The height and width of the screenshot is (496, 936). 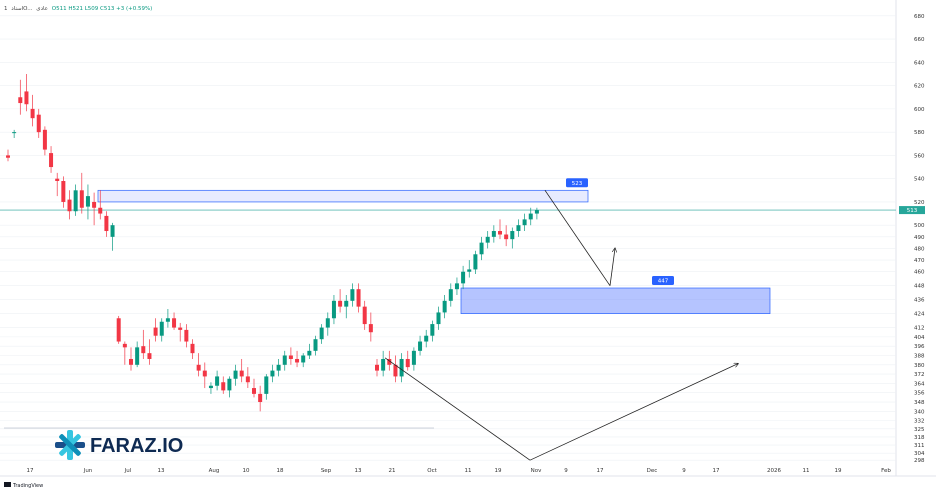 What do you see at coordinates (577, 184) in the screenshot?
I see `zone-price-label: 523` at bounding box center [577, 184].